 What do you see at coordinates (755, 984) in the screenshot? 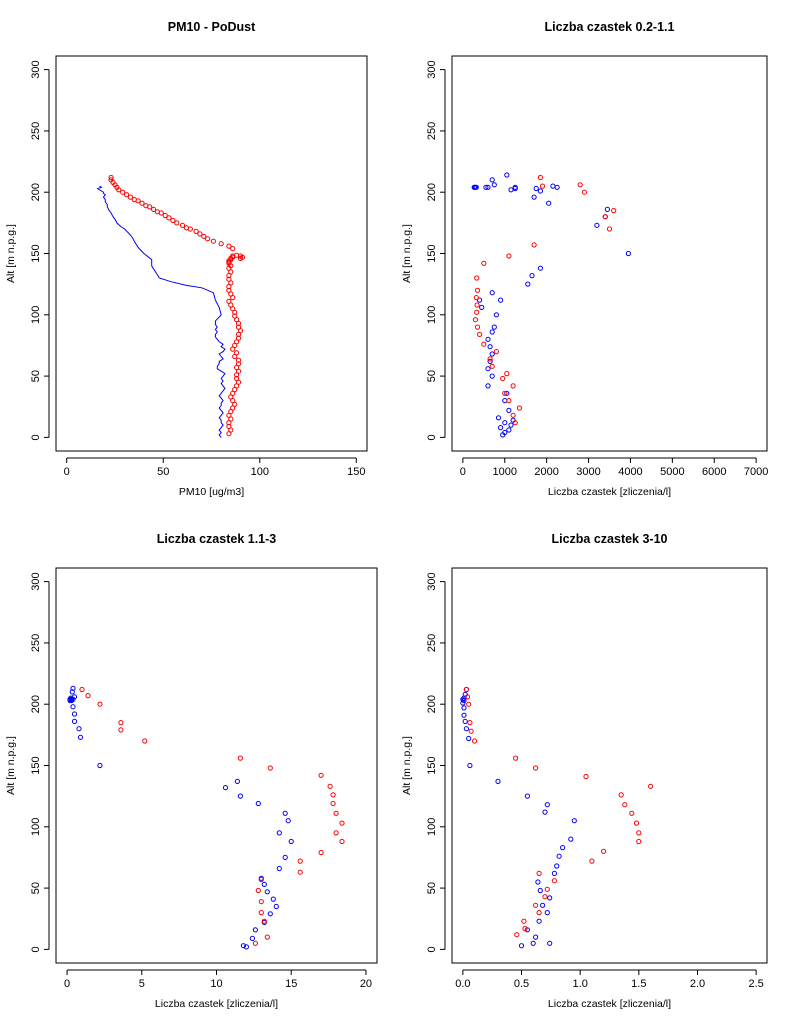
I see `x-tick-label: 2.5` at bounding box center [755, 984].